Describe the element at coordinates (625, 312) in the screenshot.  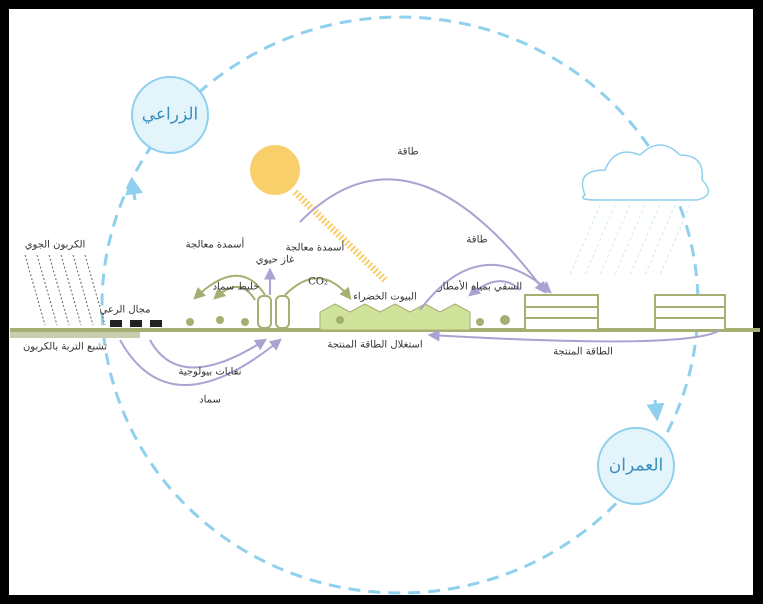
I see `buildings` at that location.